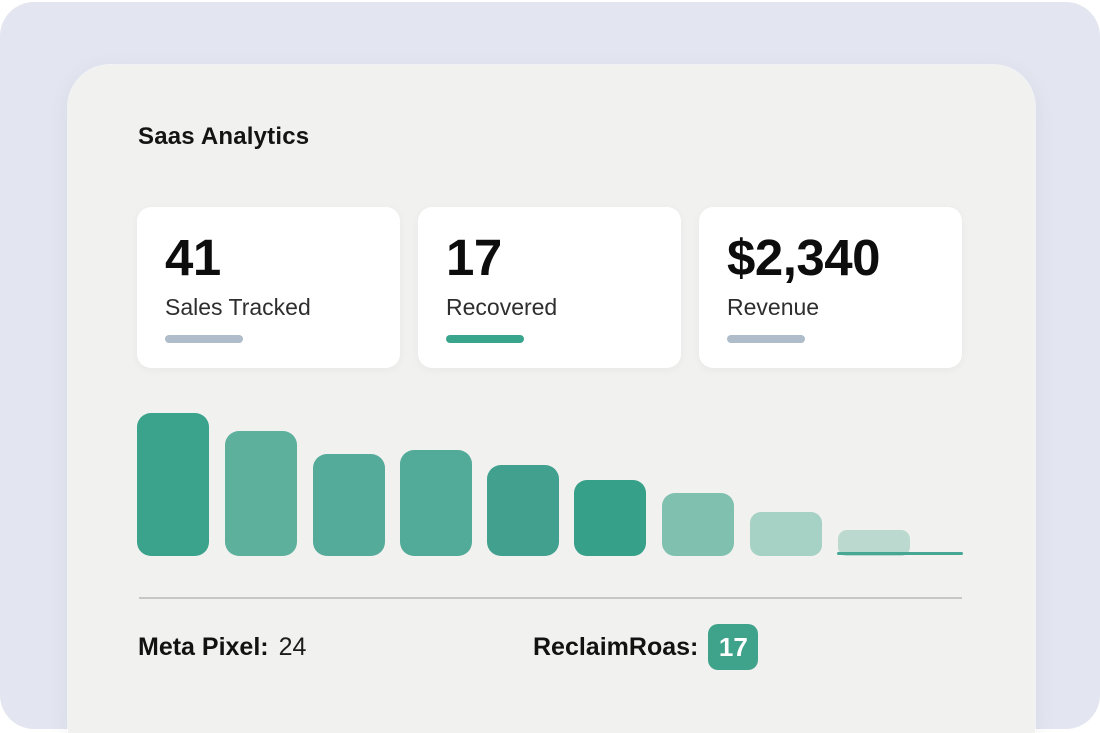 The height and width of the screenshot is (733, 1100). Describe the element at coordinates (268, 287) in the screenshot. I see `stat-card-sales-tracked: 41 Sales Tracked` at that location.